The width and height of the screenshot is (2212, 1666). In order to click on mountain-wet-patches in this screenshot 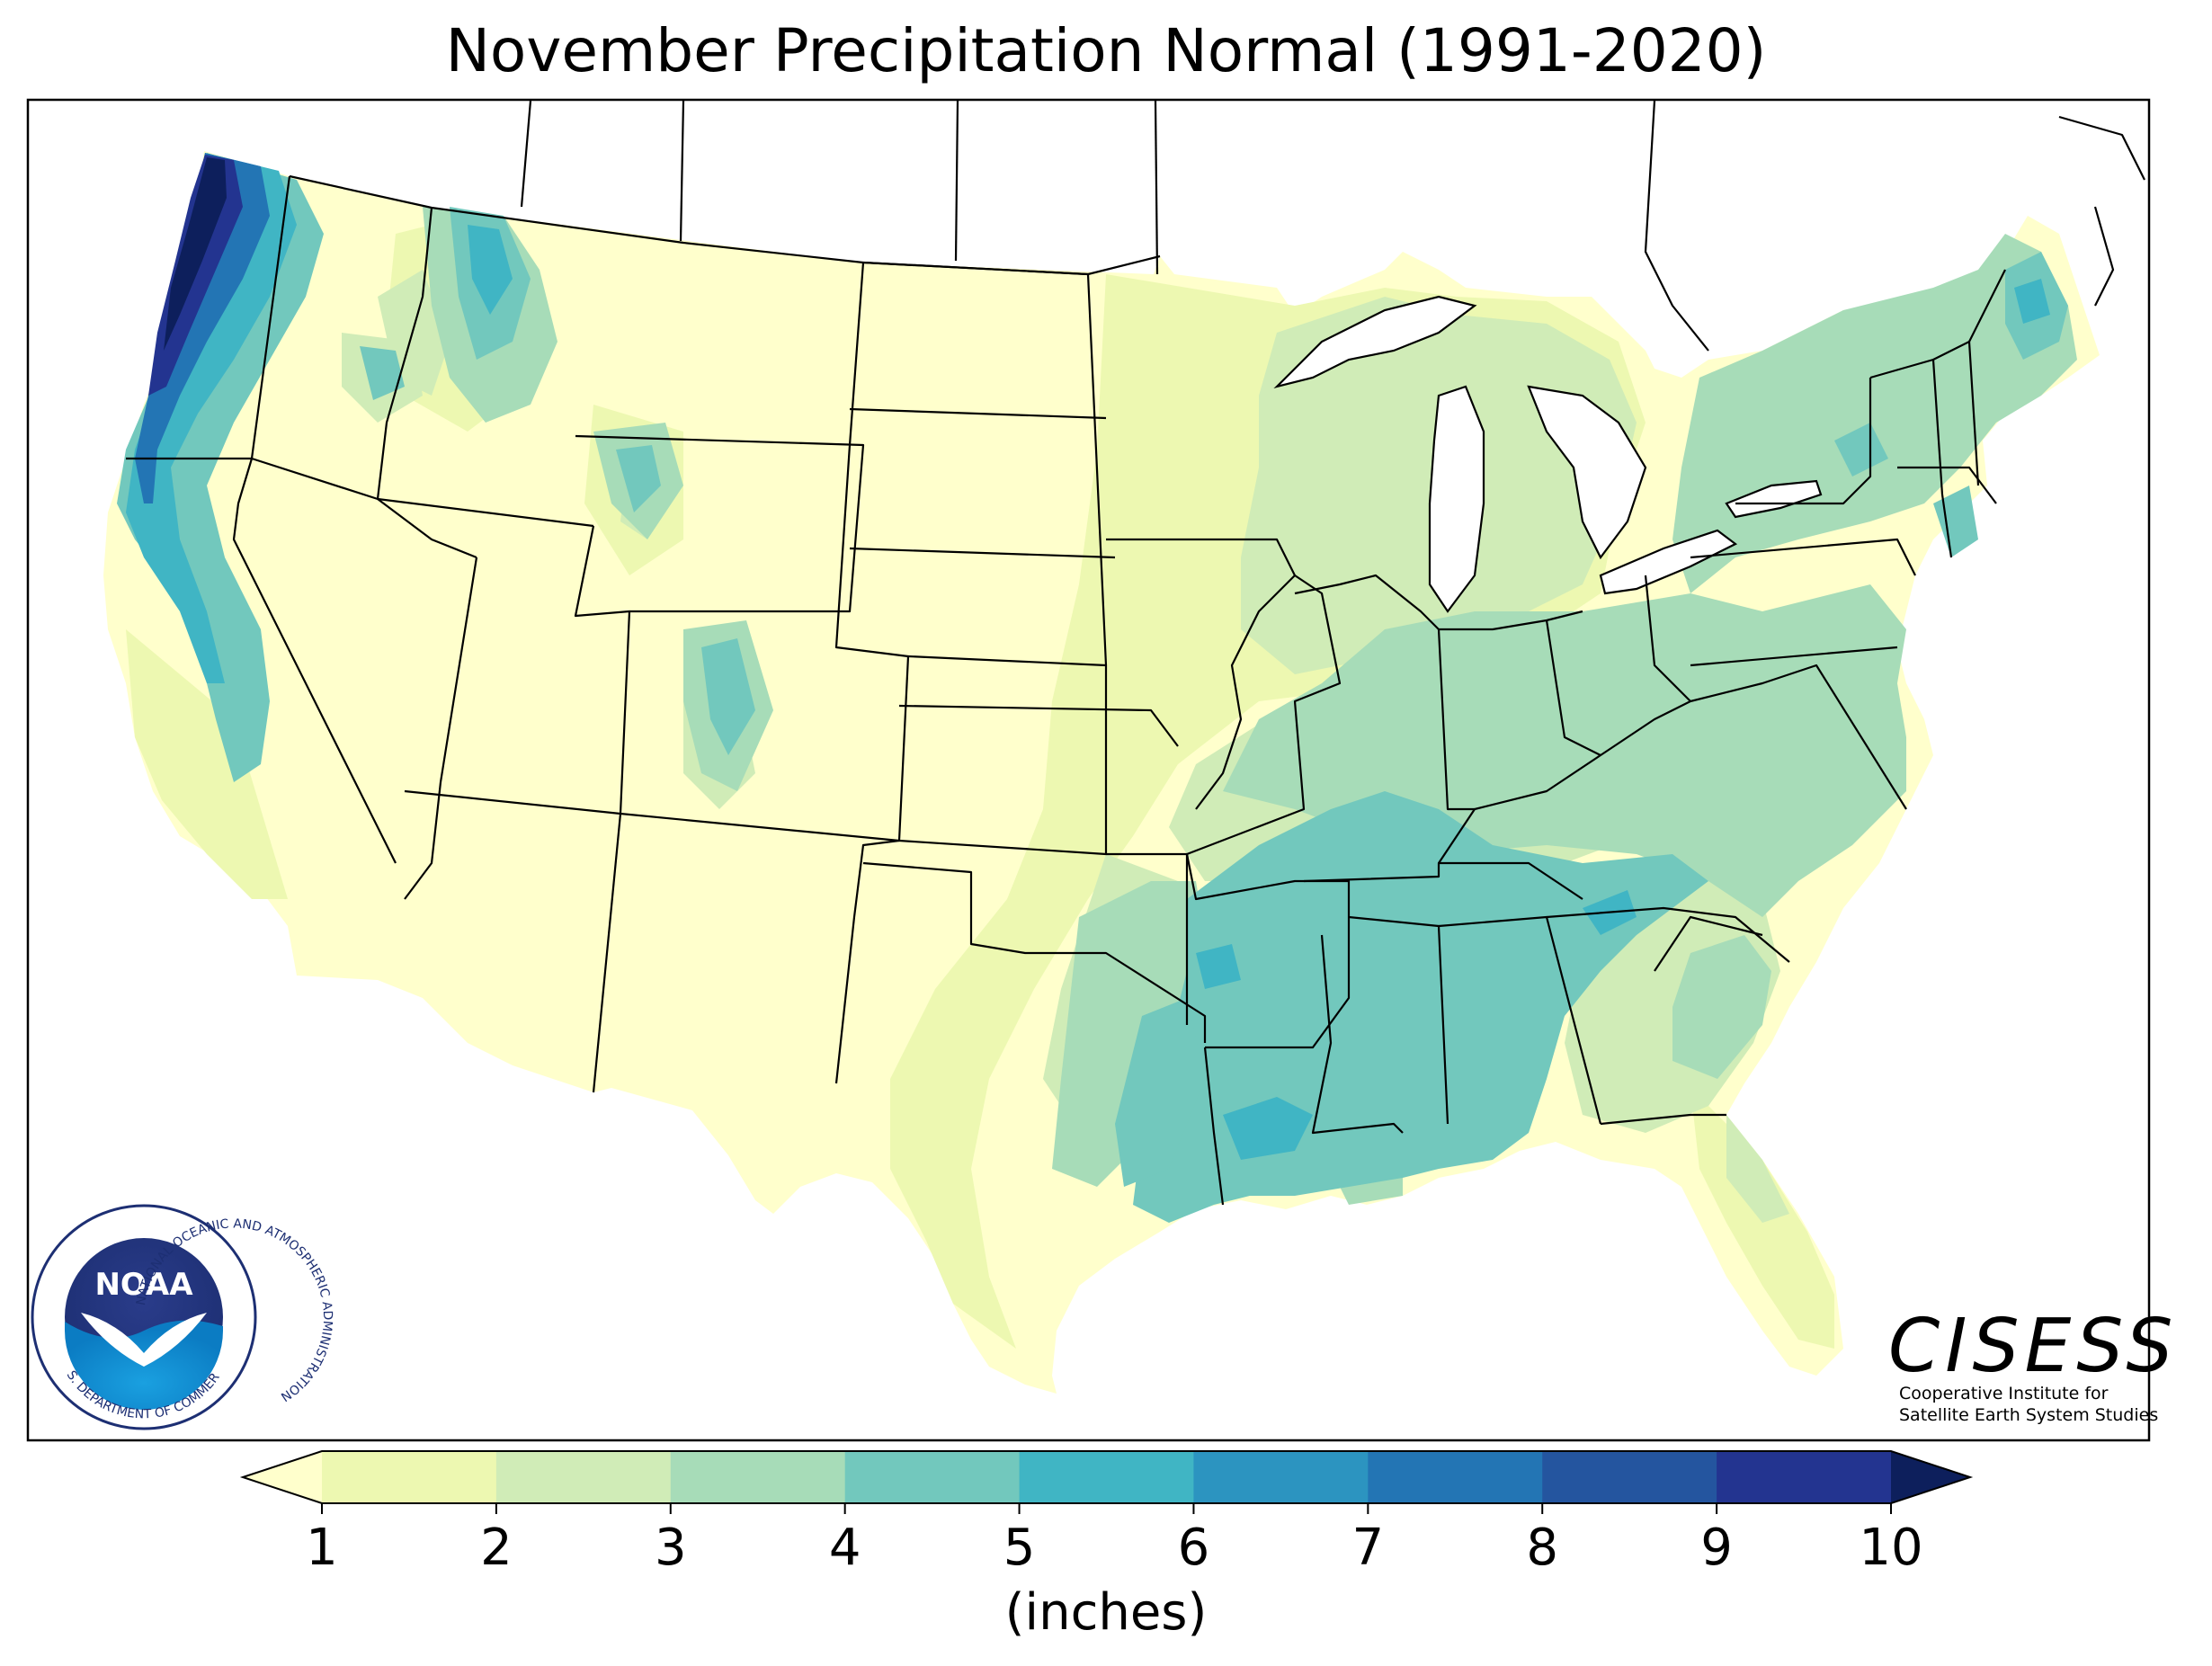, I will do `click(557, 499)`.